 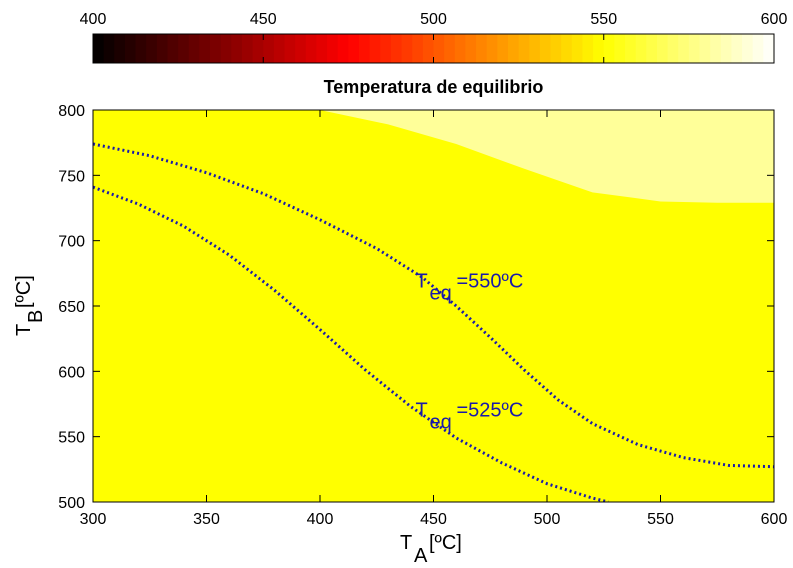 What do you see at coordinates (660, 519) in the screenshot?
I see `x-tick-label: 550` at bounding box center [660, 519].